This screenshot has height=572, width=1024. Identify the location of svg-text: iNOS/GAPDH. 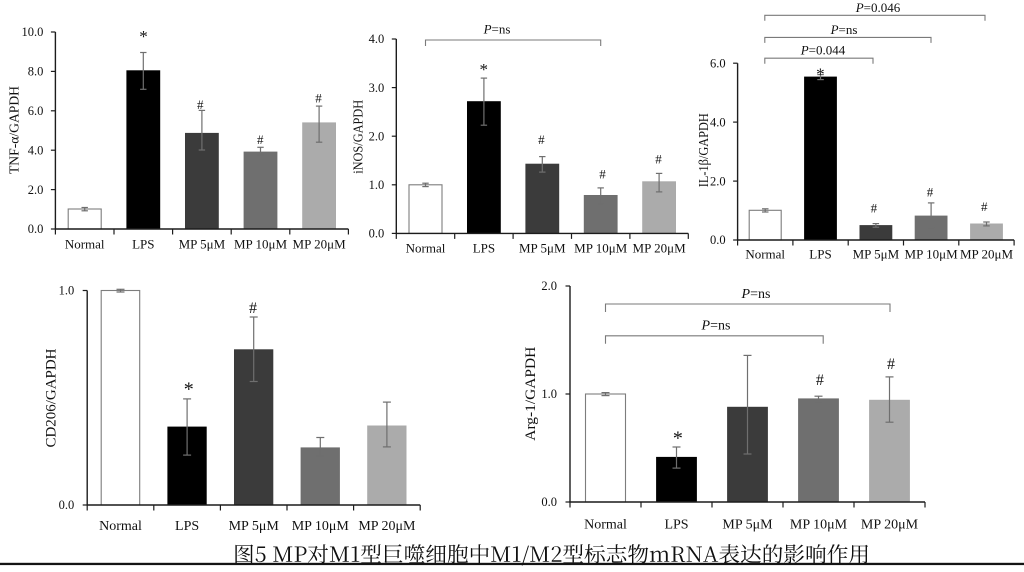
(358, 137).